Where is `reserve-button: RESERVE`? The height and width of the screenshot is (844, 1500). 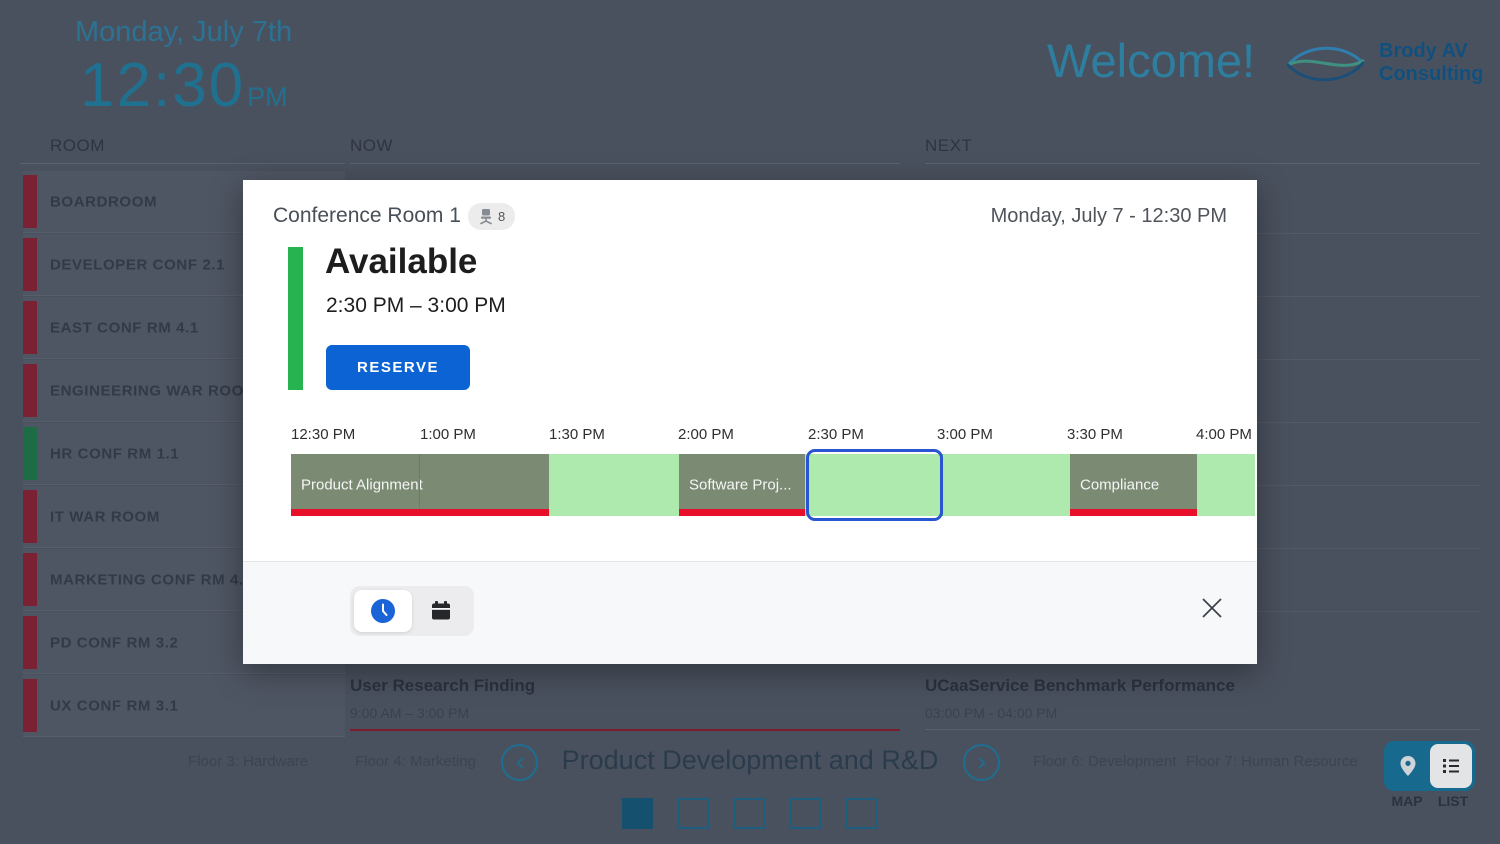 reserve-button: RESERVE is located at coordinates (398, 367).